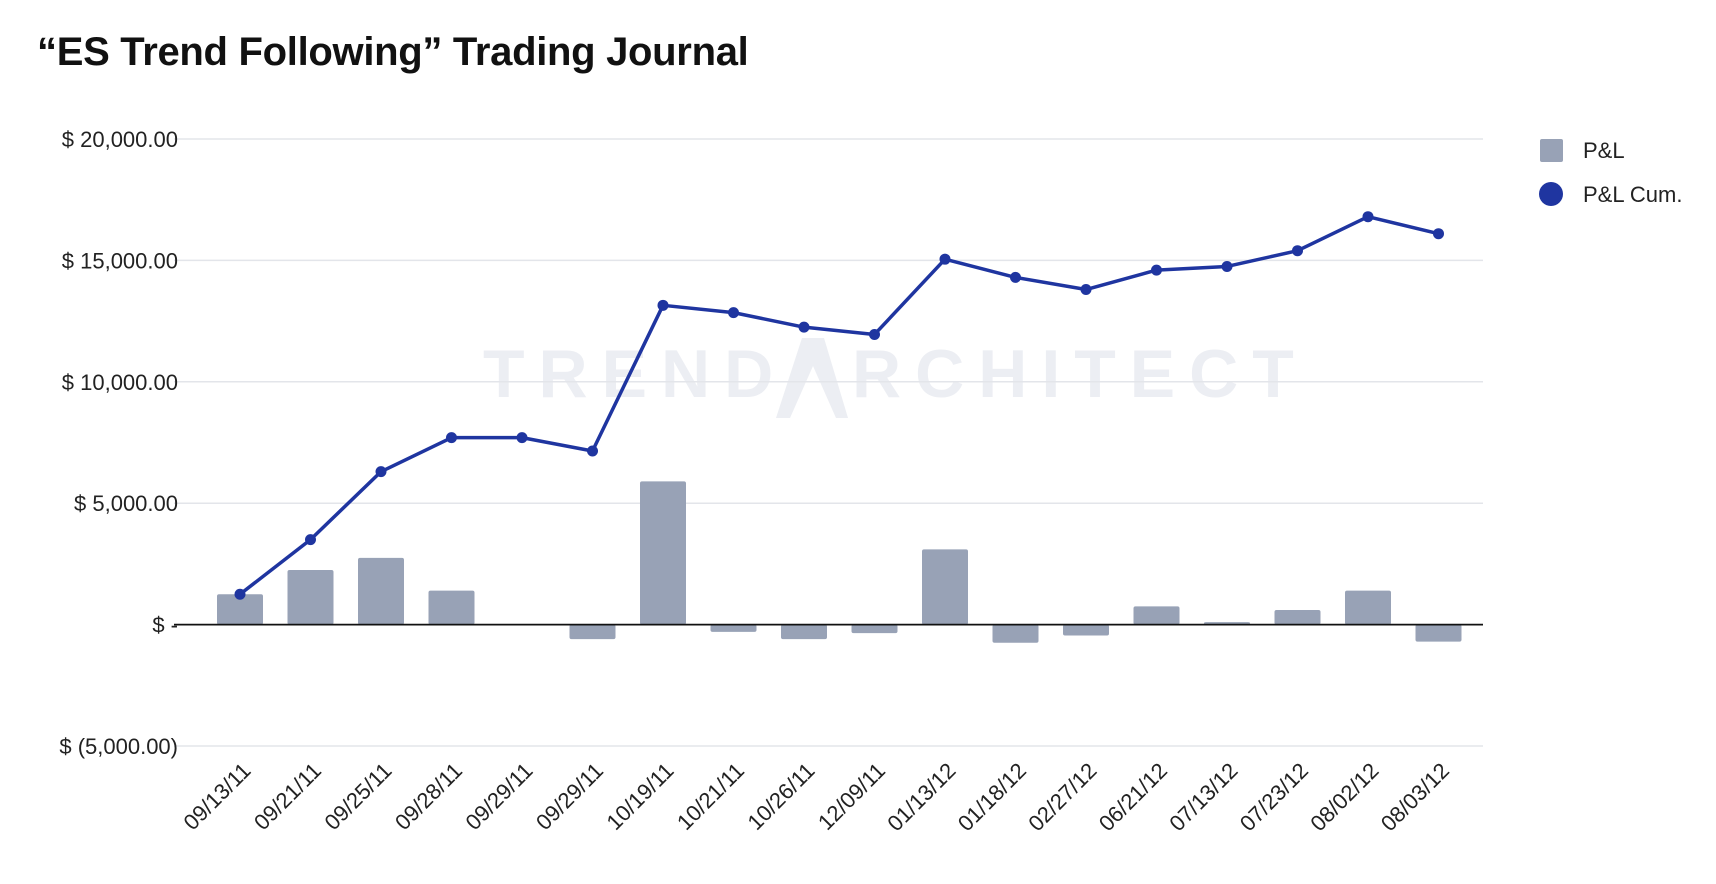  What do you see at coordinates (216, 796) in the screenshot?
I see `x-tick-label: 09/13/11` at bounding box center [216, 796].